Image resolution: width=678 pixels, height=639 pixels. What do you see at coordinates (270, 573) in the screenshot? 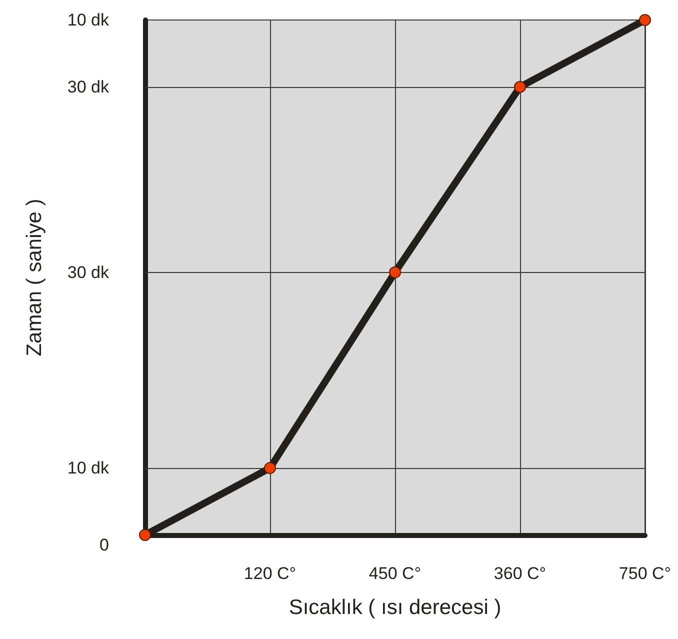
I see `x-tick-label: 120 C°` at bounding box center [270, 573].